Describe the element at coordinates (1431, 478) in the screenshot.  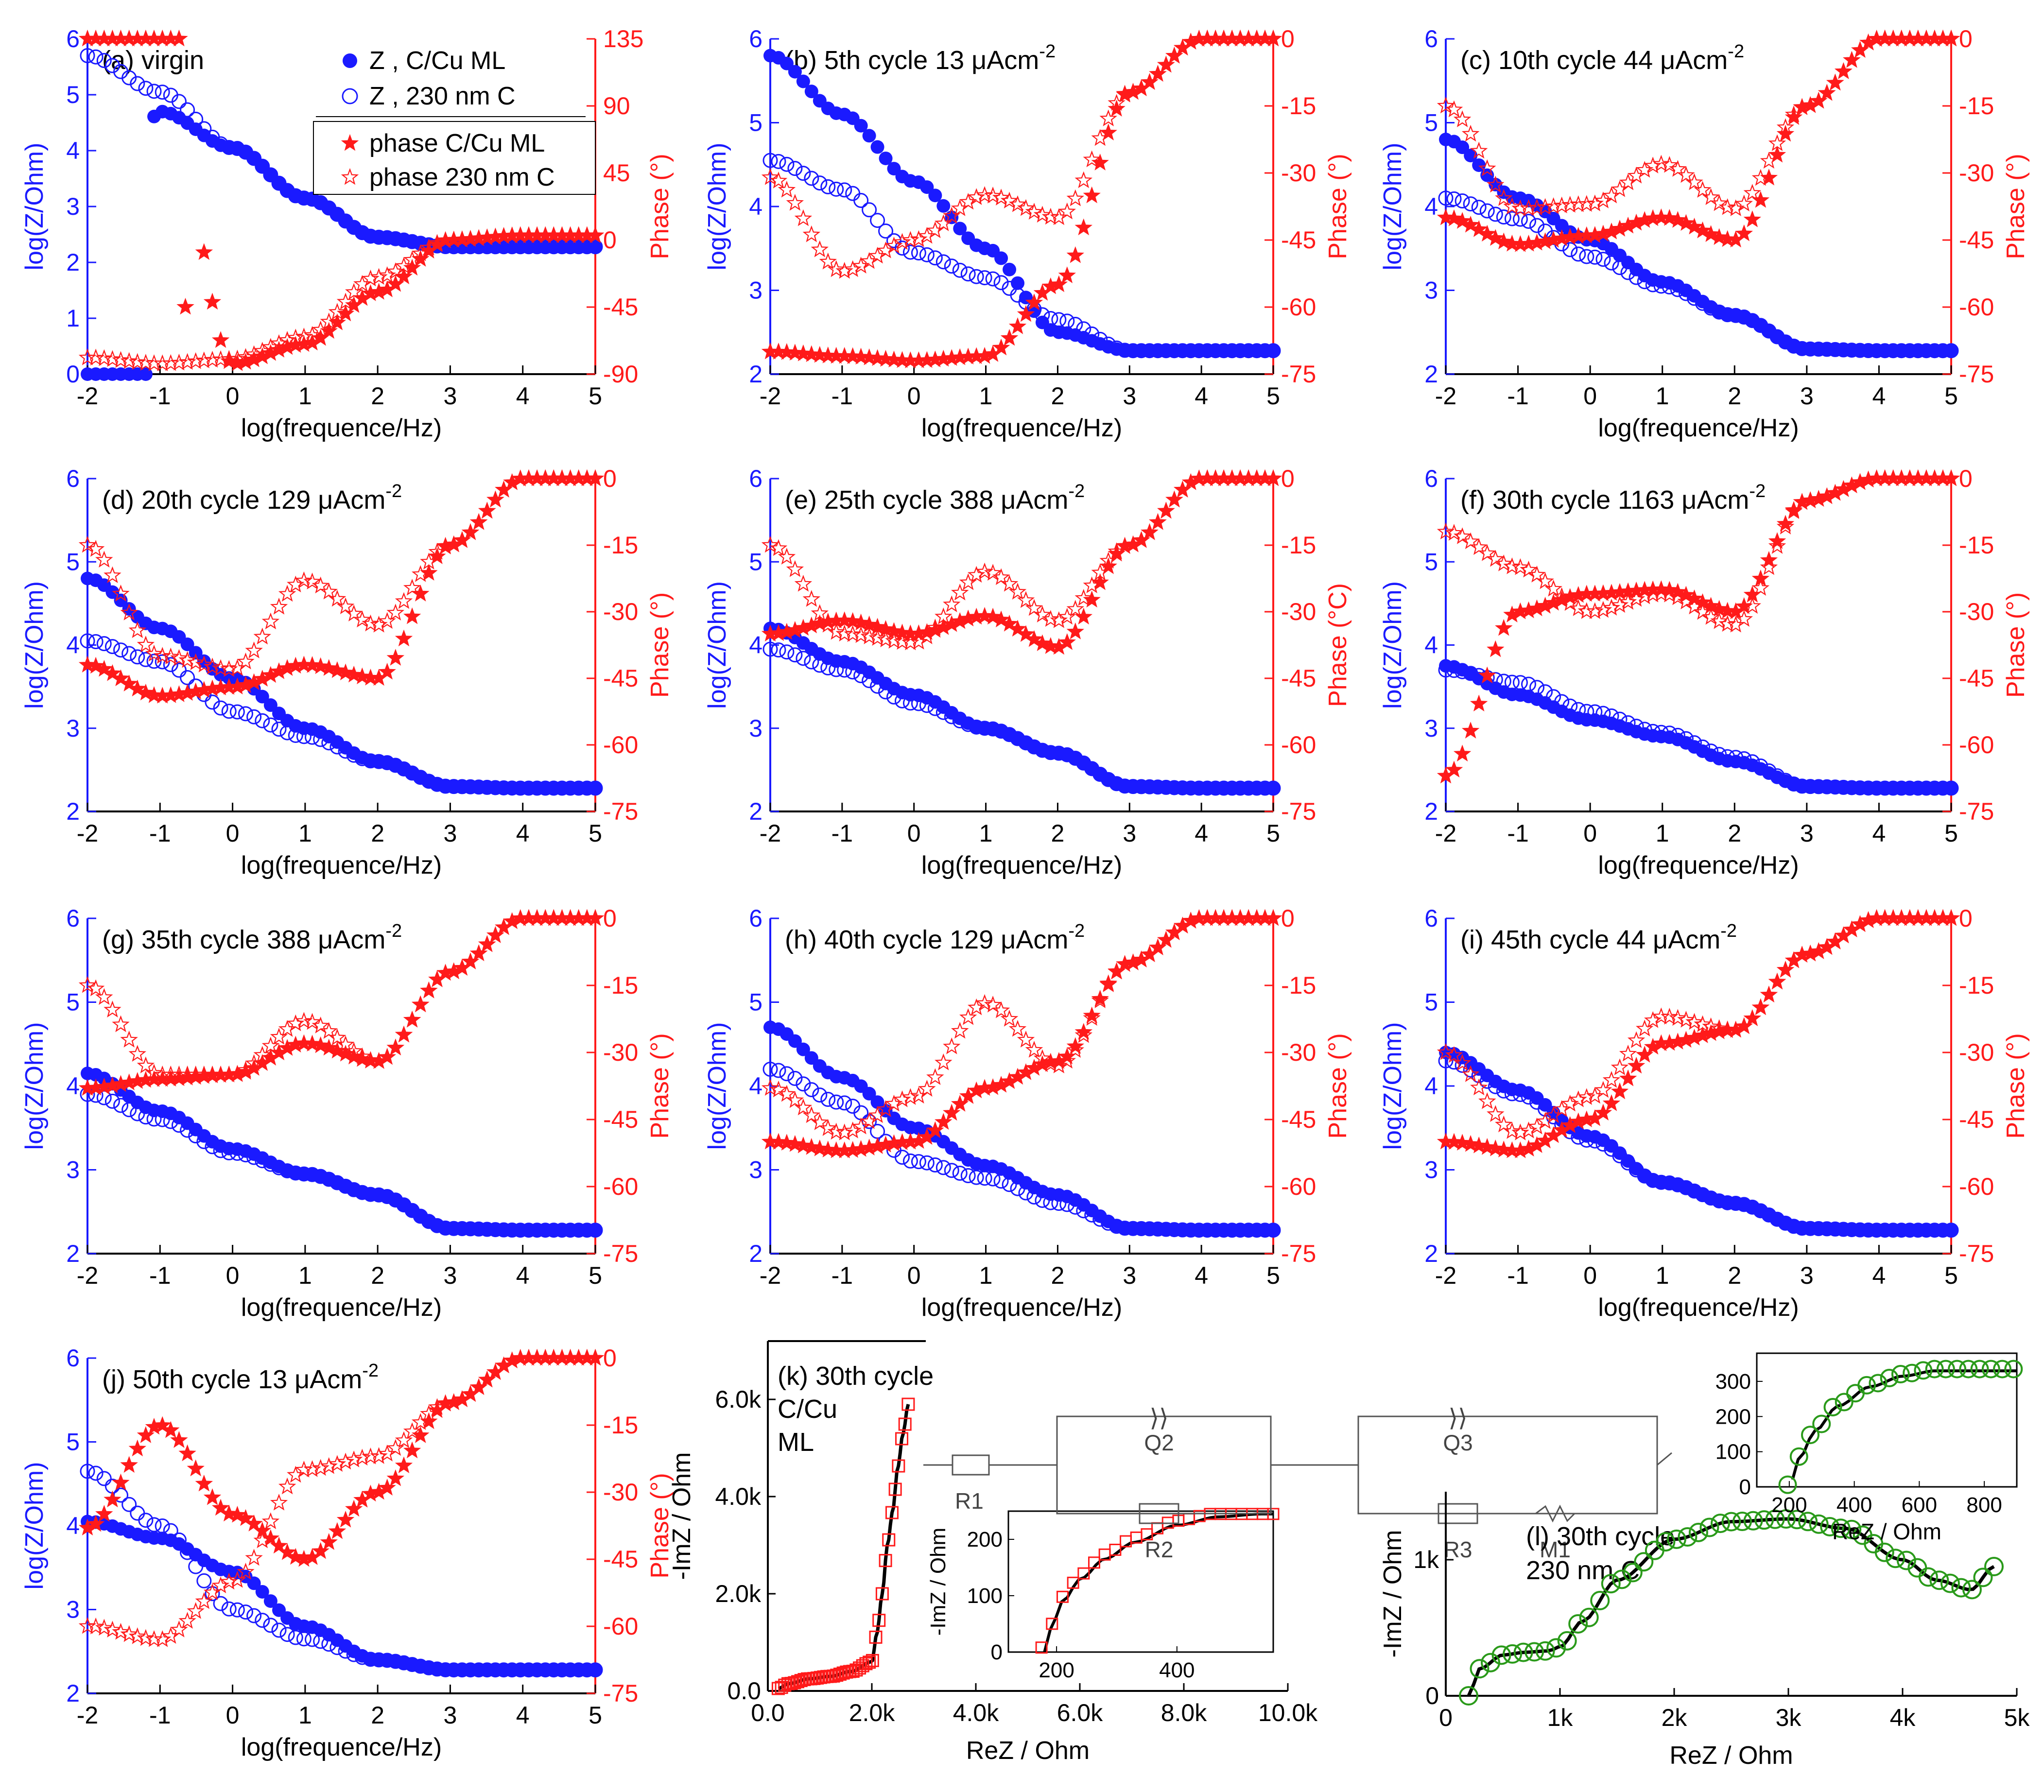
I see `y-tick-left-label: 6` at that location.